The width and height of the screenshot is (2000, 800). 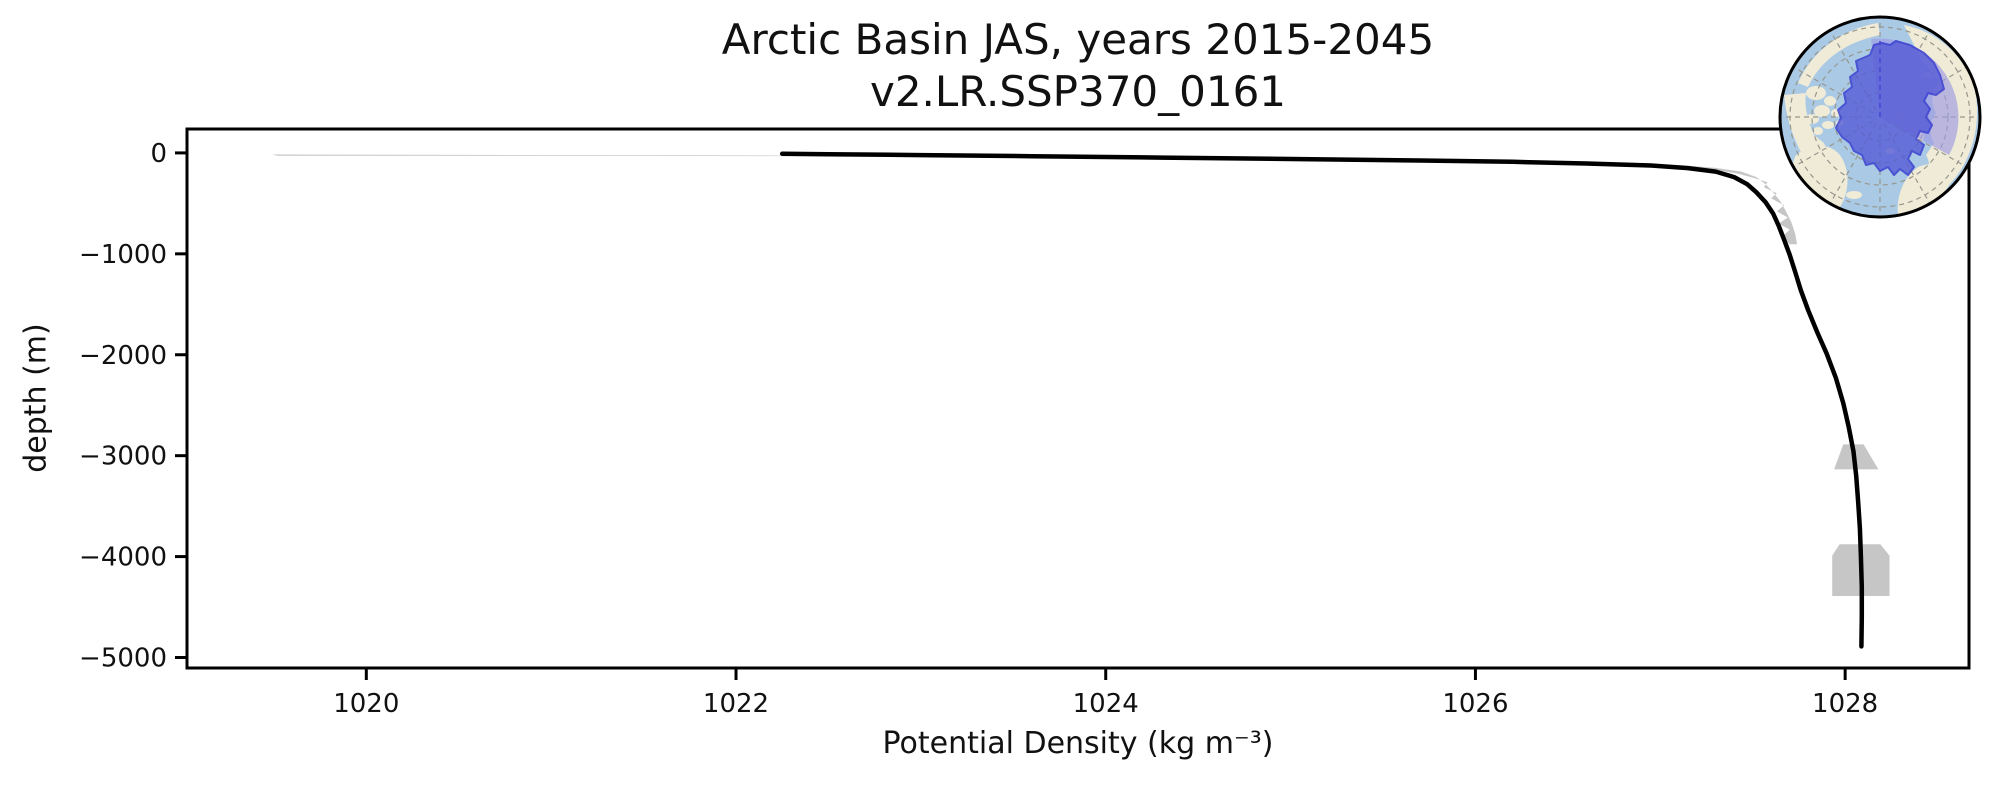 What do you see at coordinates (158, 154) in the screenshot?
I see `y-tick-label: 0` at bounding box center [158, 154].